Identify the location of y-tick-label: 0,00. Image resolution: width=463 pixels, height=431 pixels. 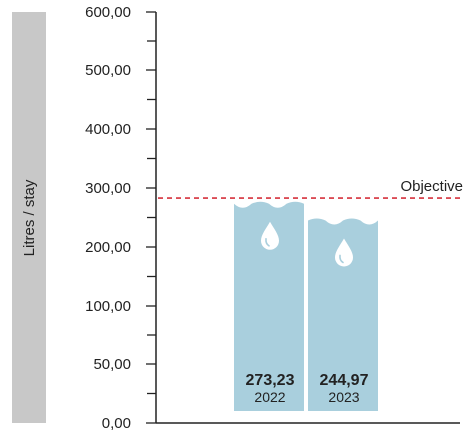
(116, 423).